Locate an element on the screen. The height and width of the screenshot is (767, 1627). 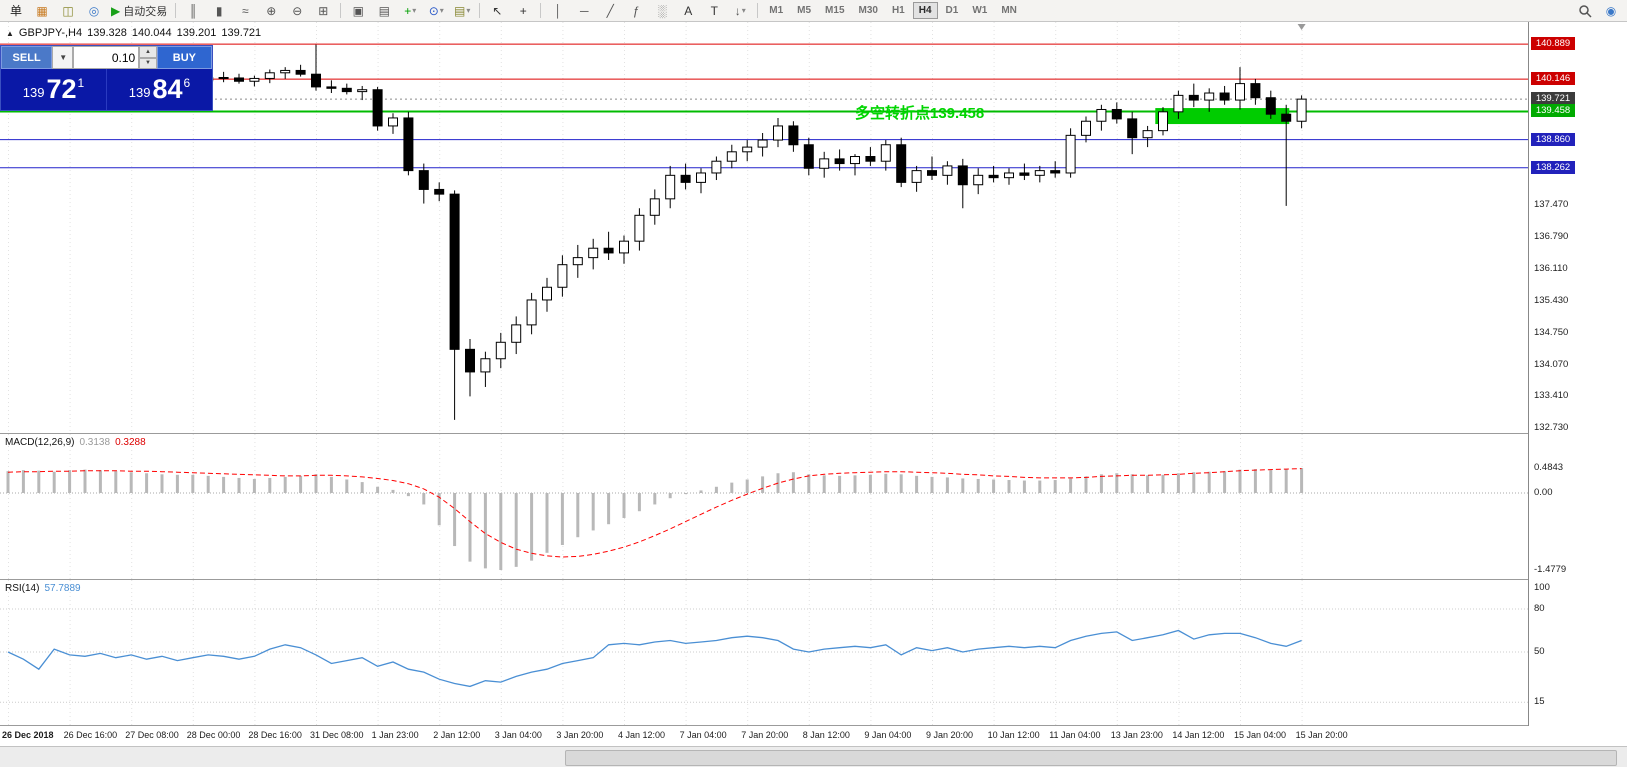
price-level-badge: 140.146 is located at coordinates (1553, 79).